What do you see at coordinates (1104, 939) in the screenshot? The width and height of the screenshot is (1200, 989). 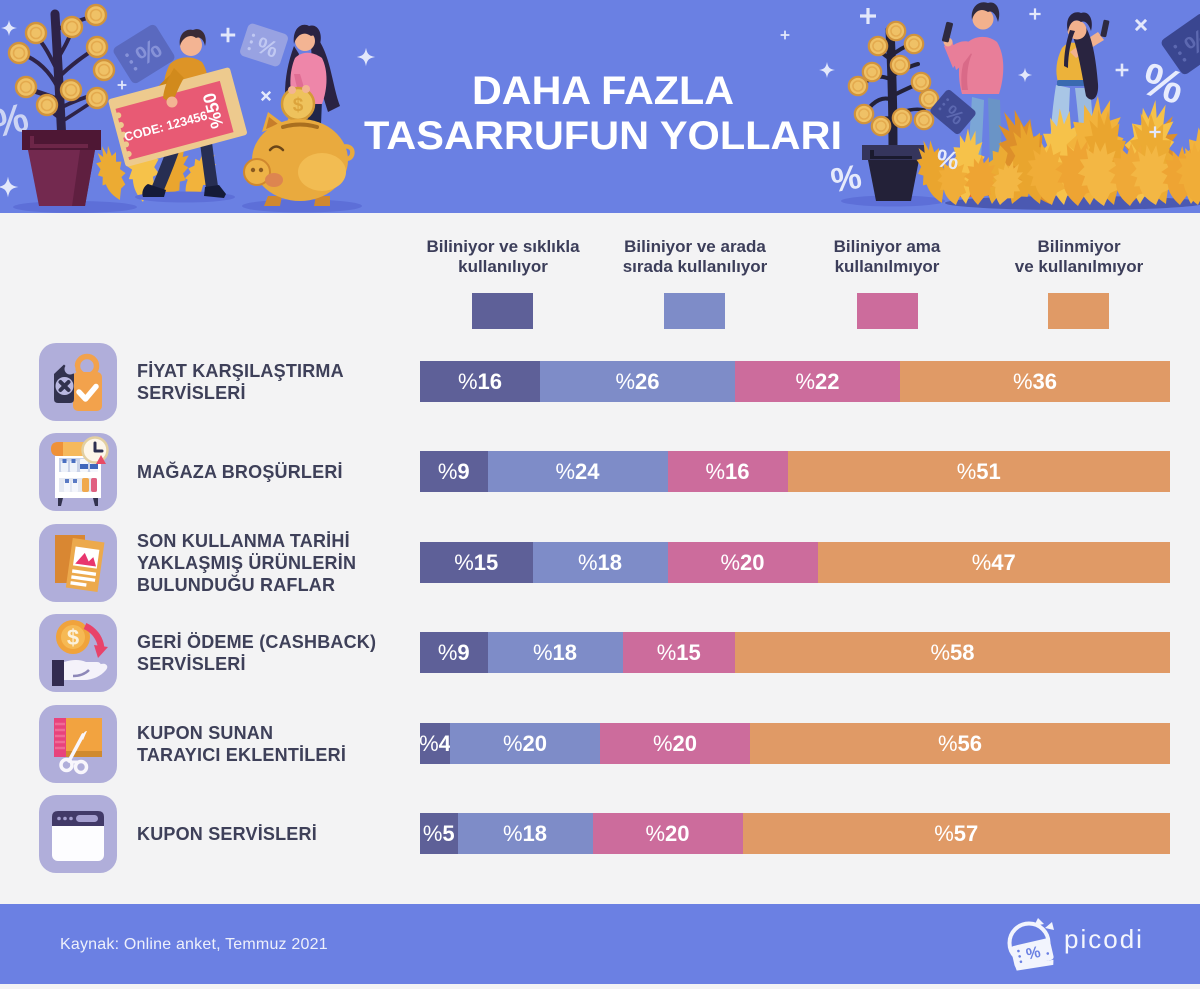 I see `svg-text: picodi` at bounding box center [1104, 939].